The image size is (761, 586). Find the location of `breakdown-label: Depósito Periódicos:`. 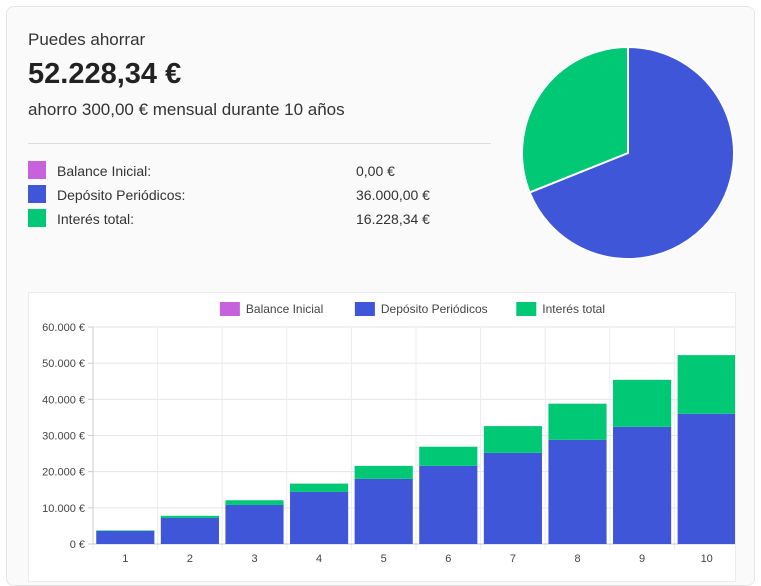

breakdown-label: Depósito Periódicos: is located at coordinates (121, 195).